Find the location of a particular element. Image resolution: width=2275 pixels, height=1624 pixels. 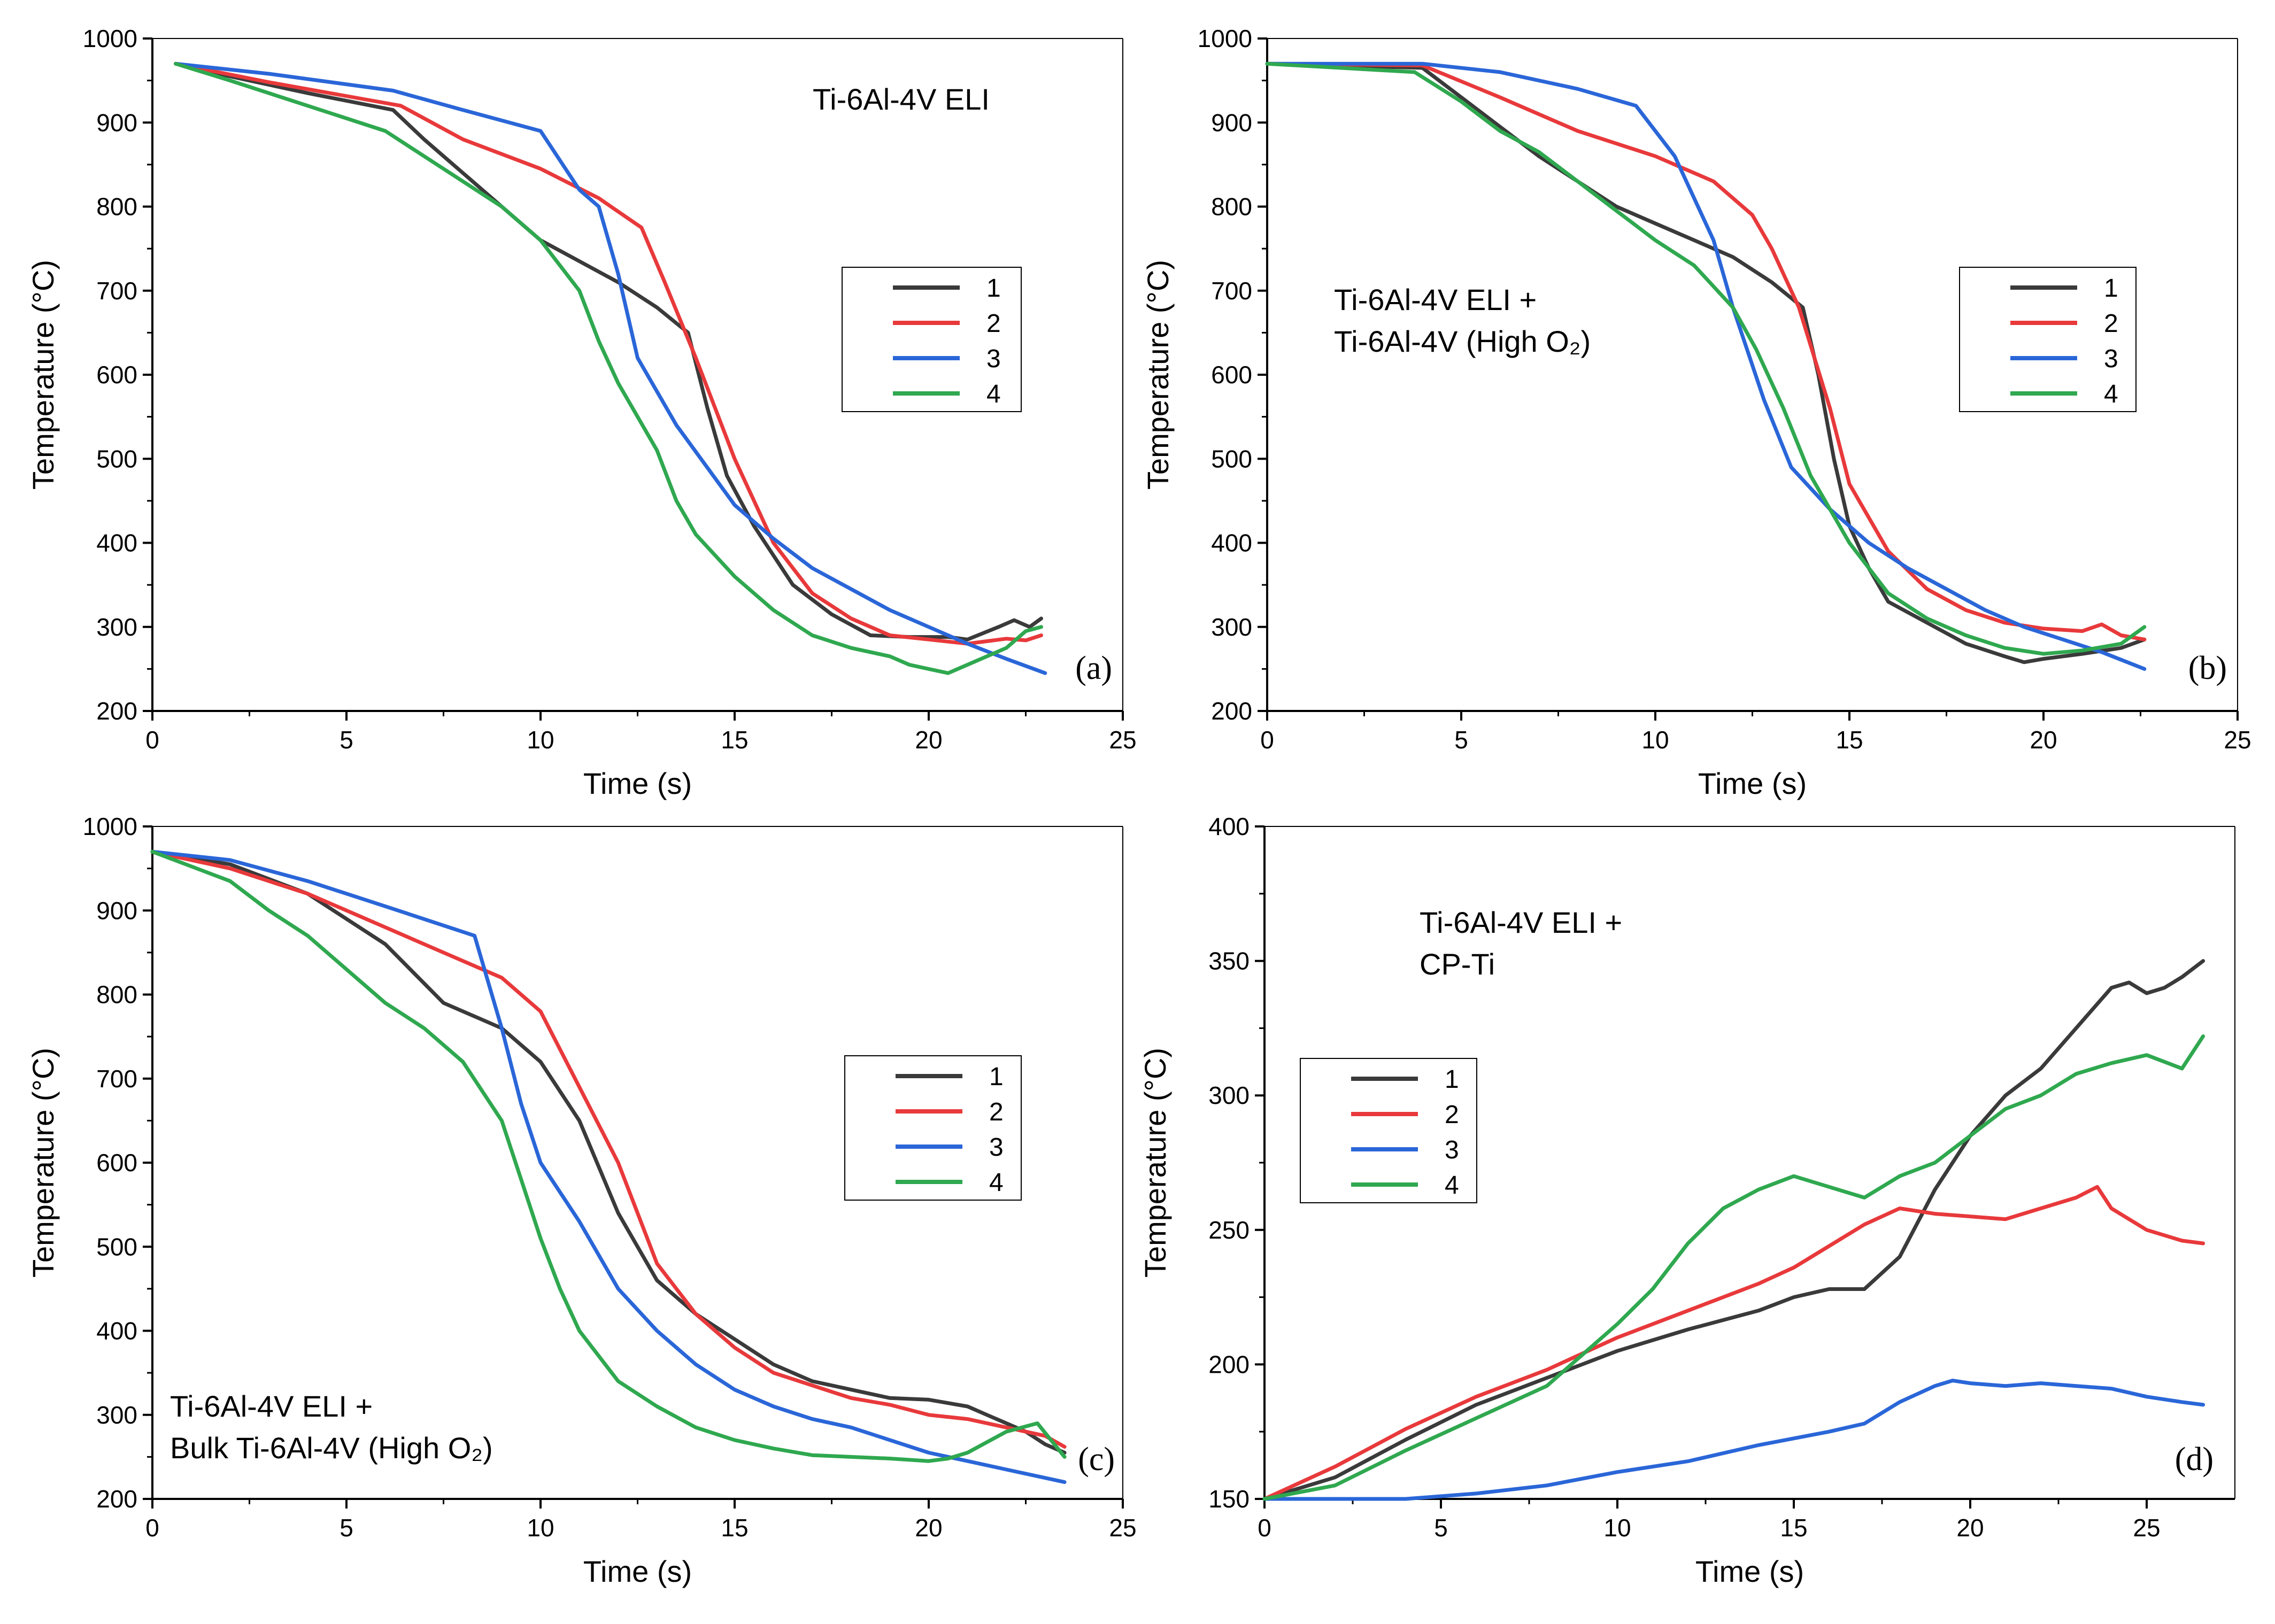

panel-tag: (a) is located at coordinates (1093, 668).